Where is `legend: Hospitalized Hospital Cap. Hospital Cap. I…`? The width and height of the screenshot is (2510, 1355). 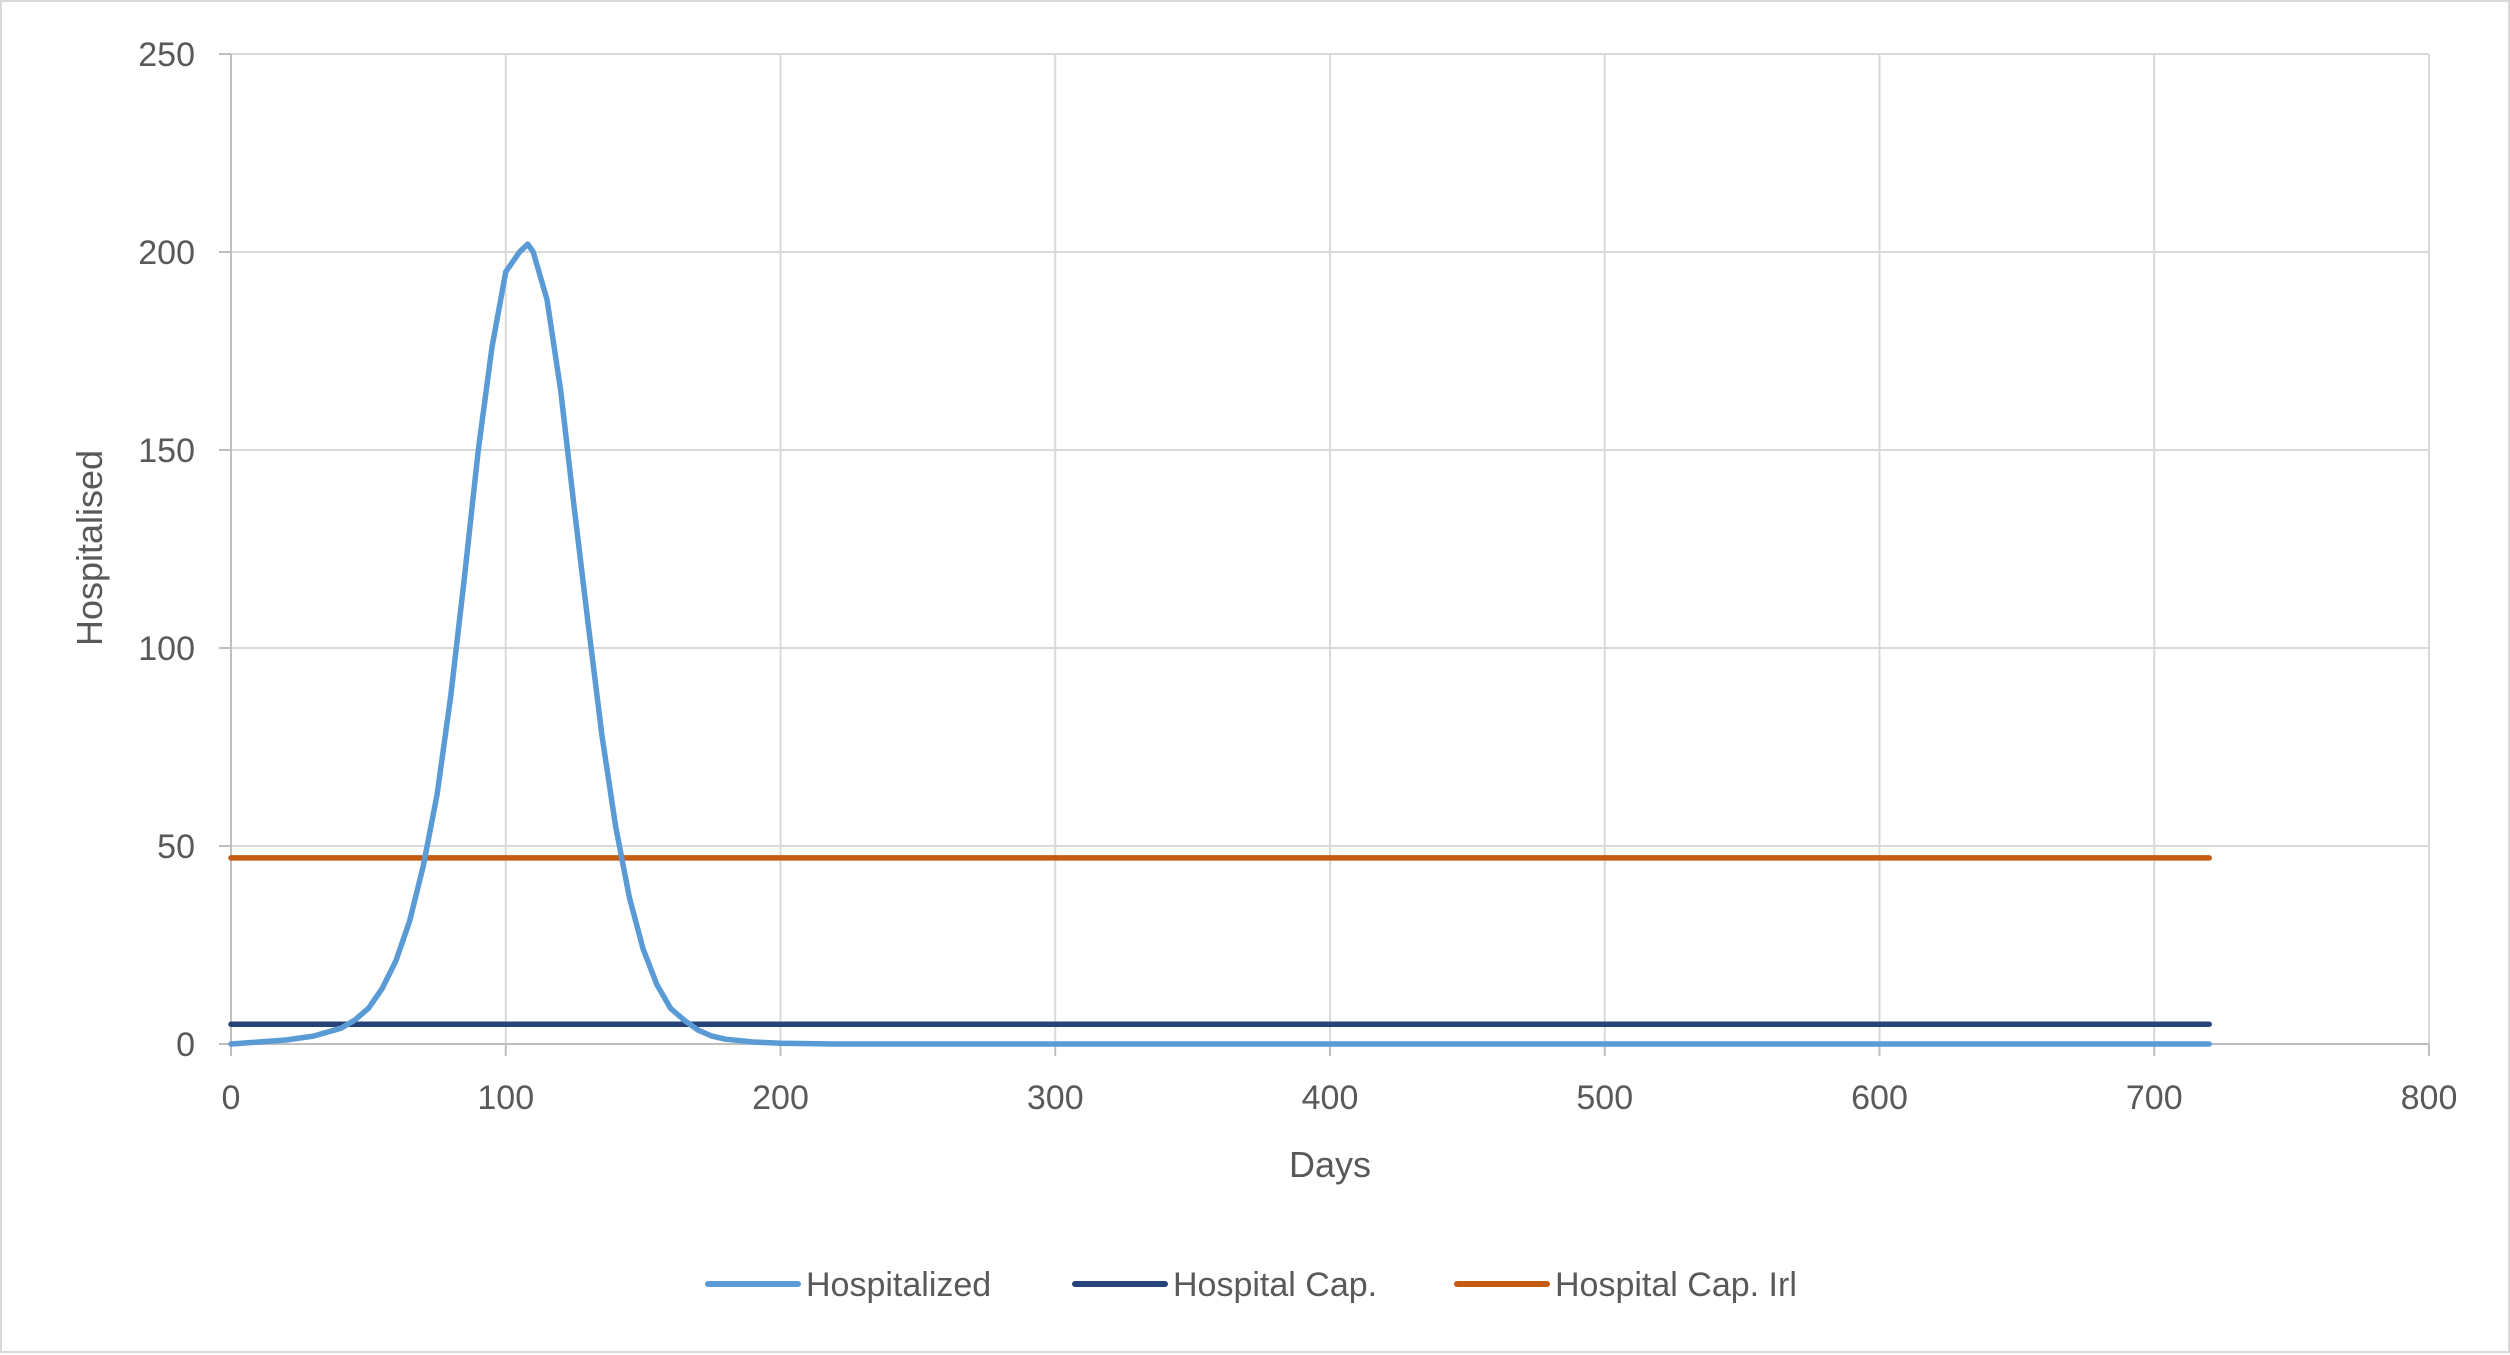 legend: Hospitalized Hospital Cap. Hospital Cap. I… is located at coordinates (1251, 1285).